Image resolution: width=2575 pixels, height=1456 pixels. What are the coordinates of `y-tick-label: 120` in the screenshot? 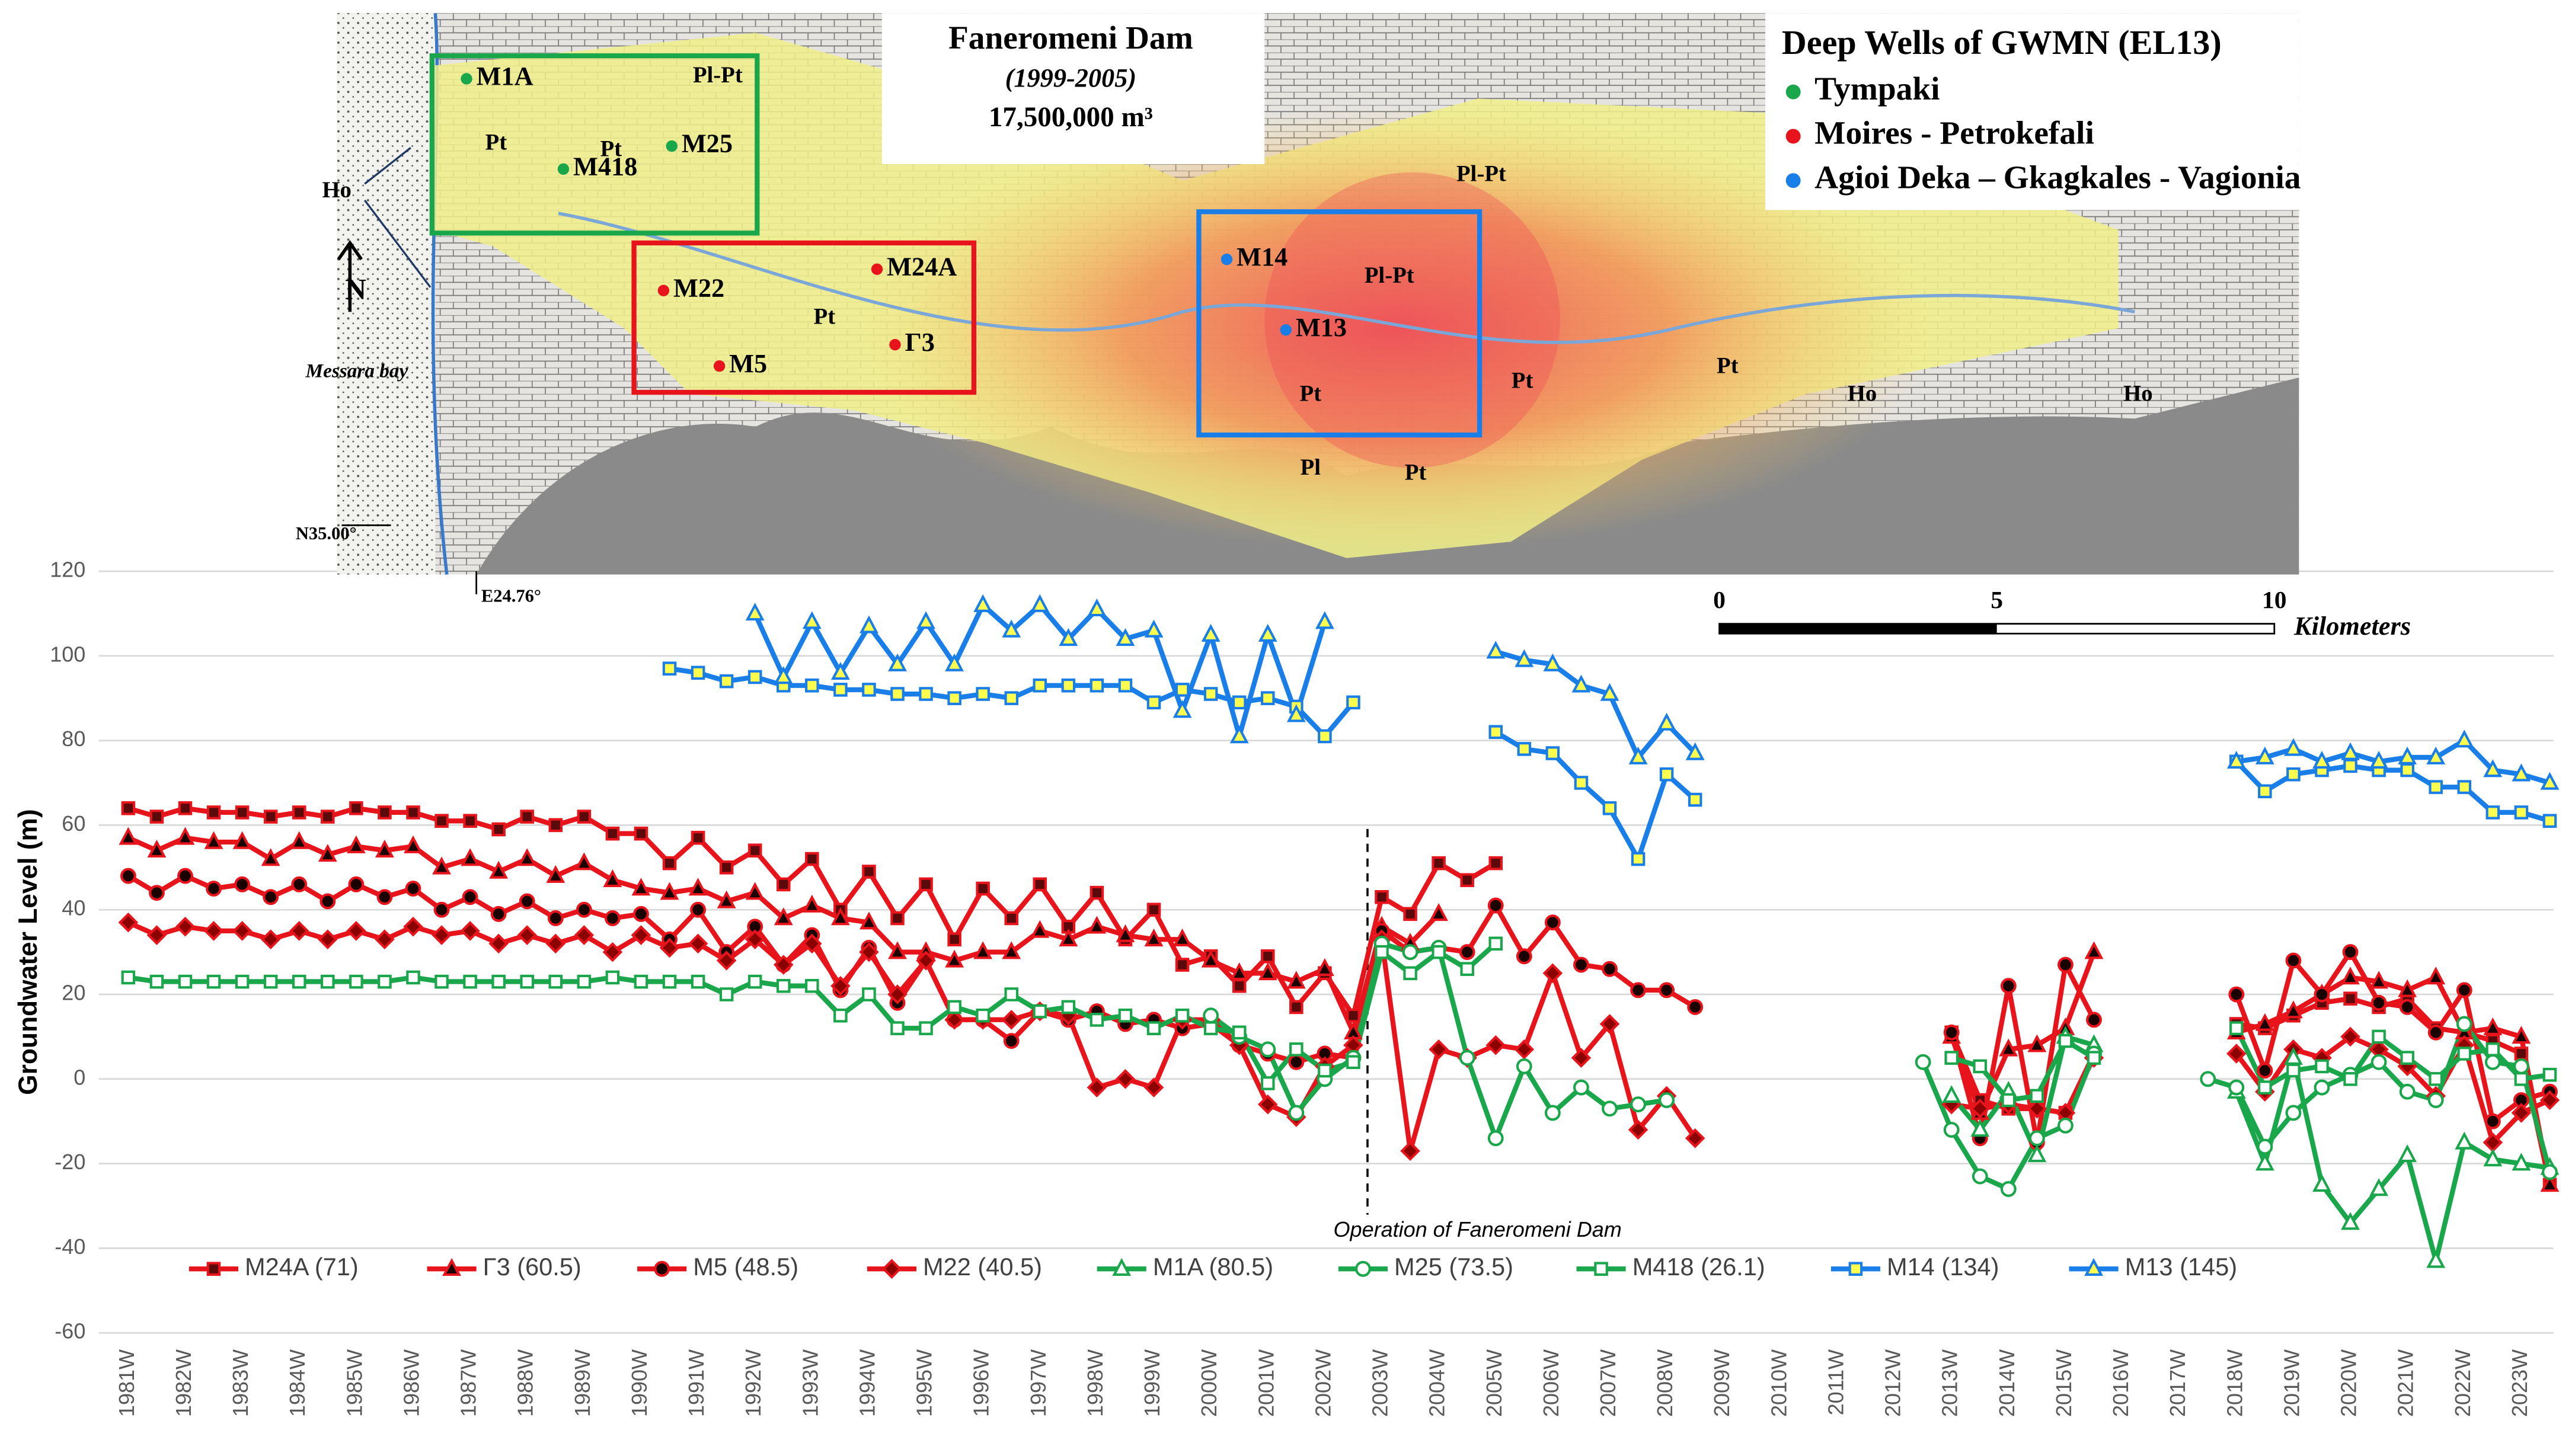 It's located at (67, 569).